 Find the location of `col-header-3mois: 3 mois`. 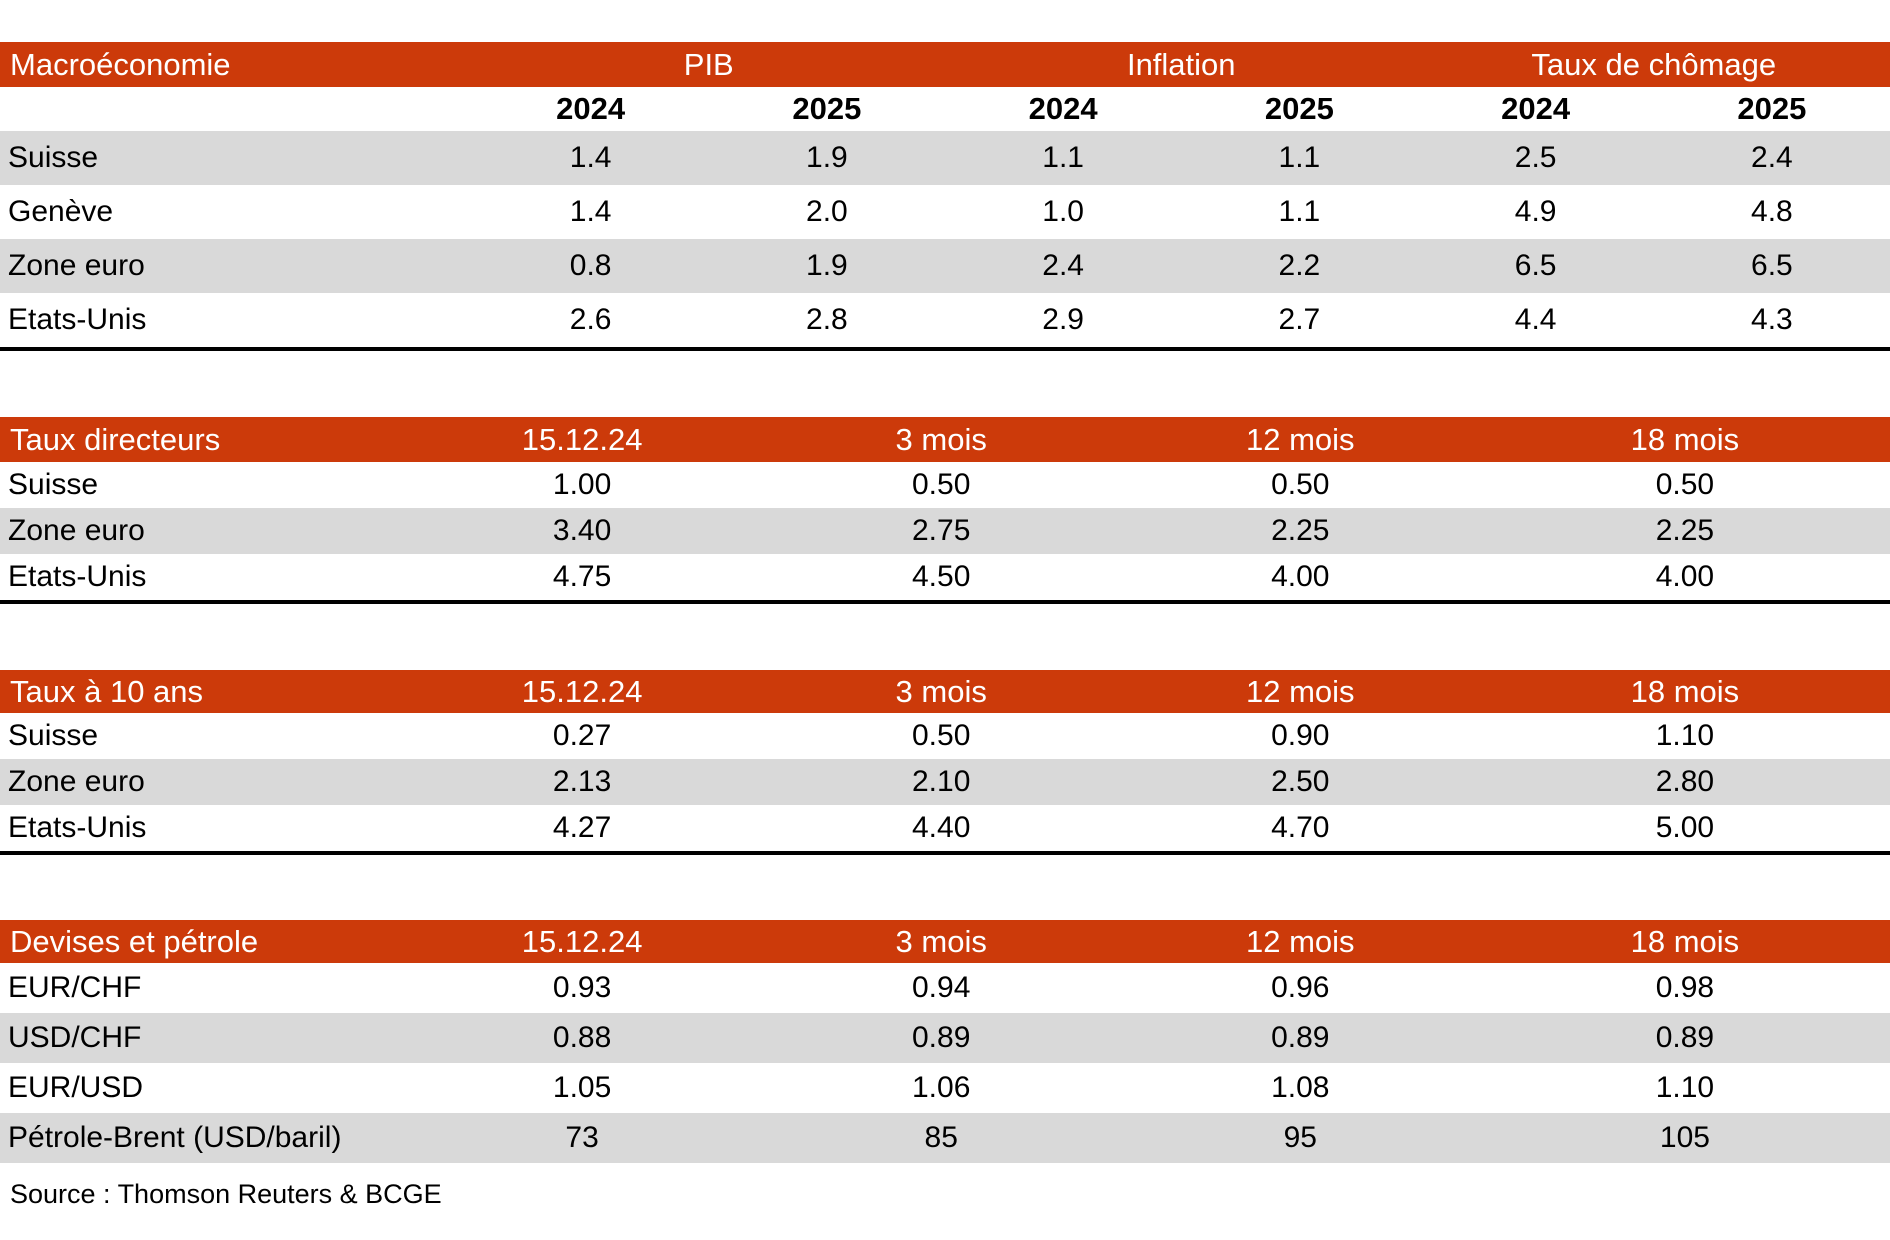

col-header-3mois: 3 mois is located at coordinates (941, 691).